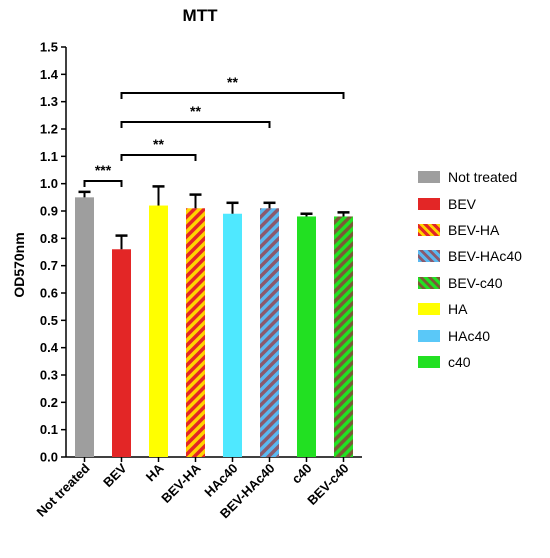 The height and width of the screenshot is (558, 550). Describe the element at coordinates (115, 475) in the screenshot. I see `x-tick-label-bev: BEV` at that location.